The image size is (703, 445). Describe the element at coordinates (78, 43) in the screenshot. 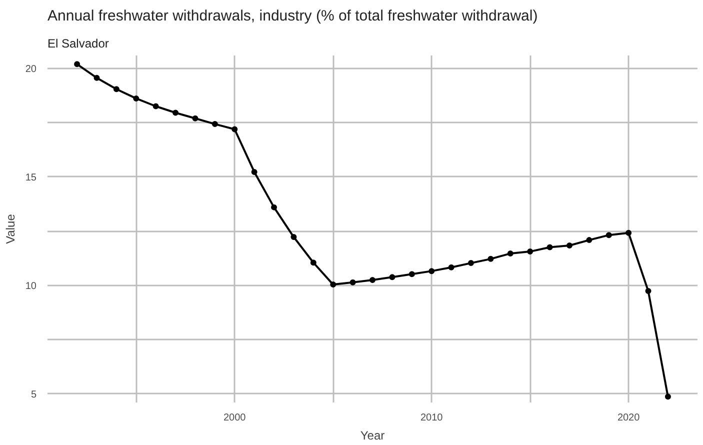

I see `chart-subtitle: El Salvador` at that location.